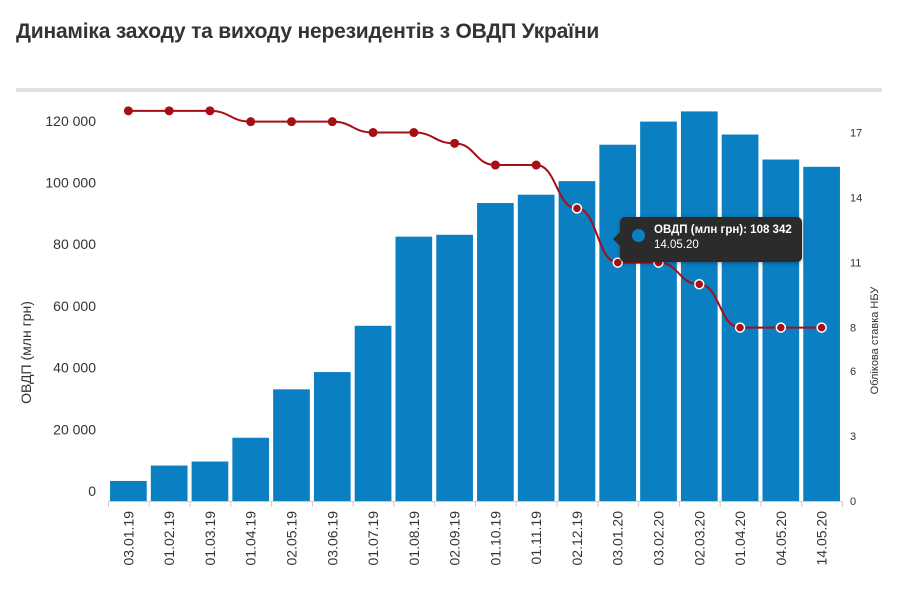  I want to click on y-right-tick-label: 11, so click(855, 264).